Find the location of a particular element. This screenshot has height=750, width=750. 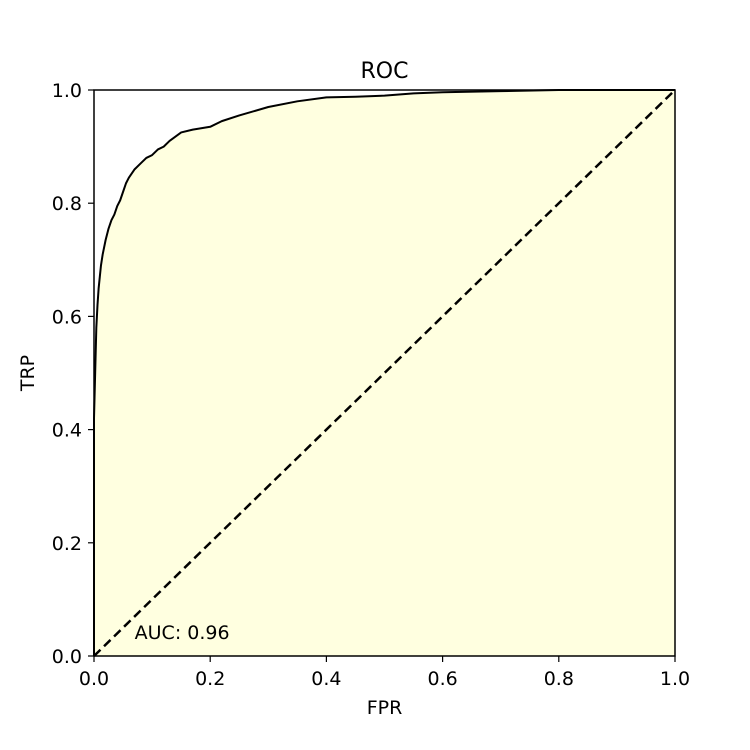

x-tick-label: 0.0 is located at coordinates (94, 679).